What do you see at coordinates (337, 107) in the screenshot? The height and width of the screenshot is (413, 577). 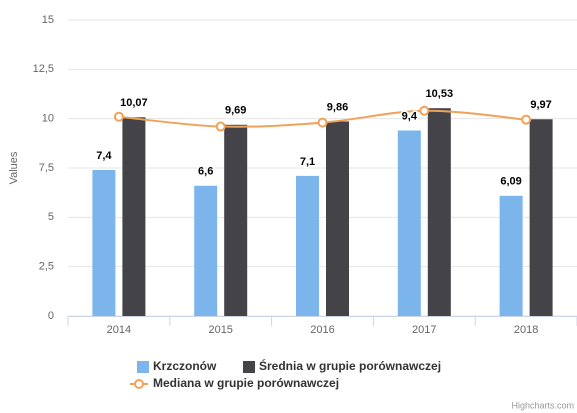 I see `data-label: 9,86` at bounding box center [337, 107].